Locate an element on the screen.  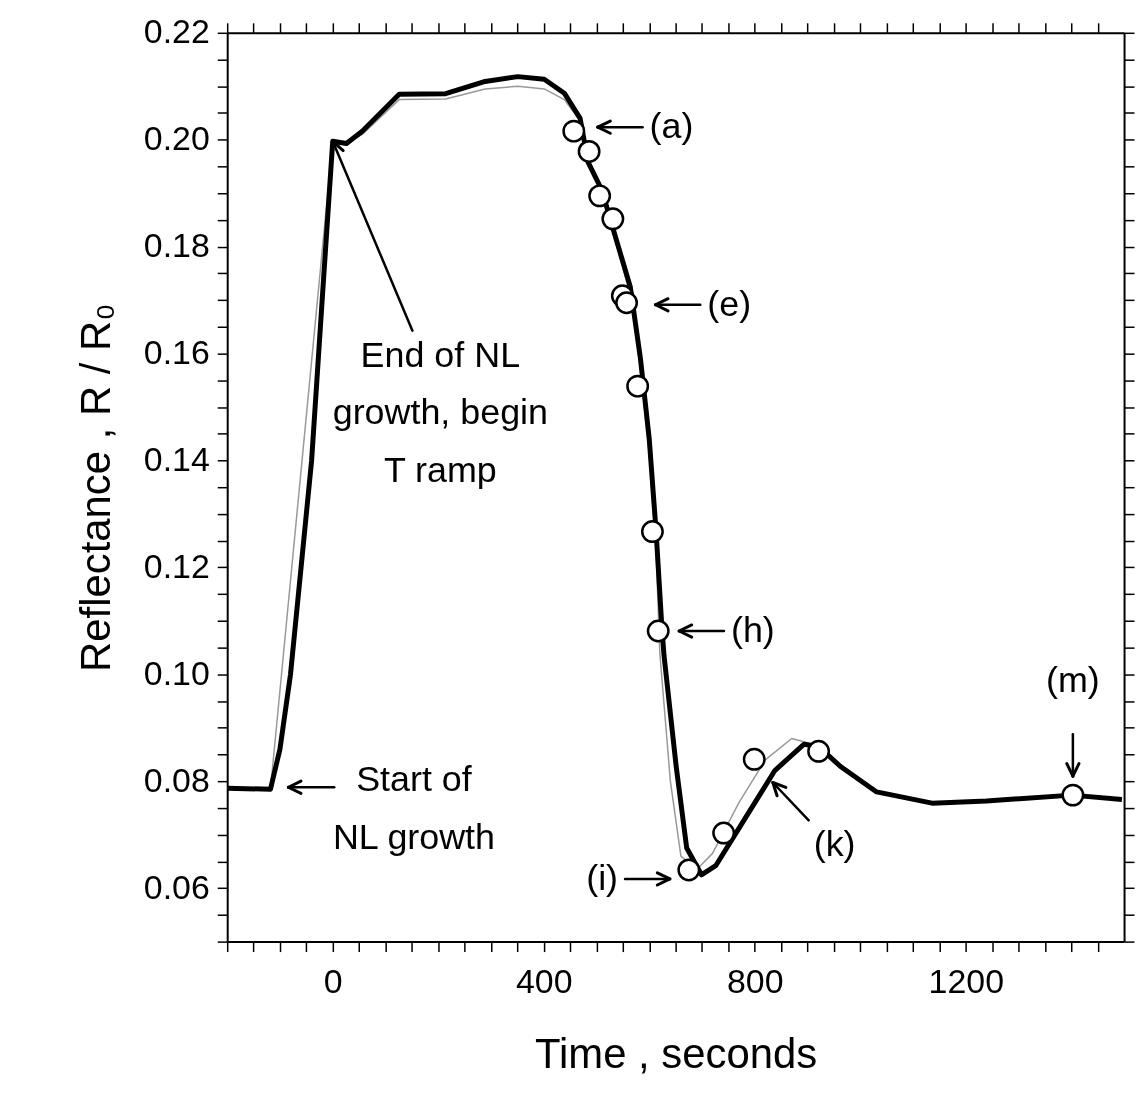
y-tick-label: 0.12 is located at coordinates (176, 565).